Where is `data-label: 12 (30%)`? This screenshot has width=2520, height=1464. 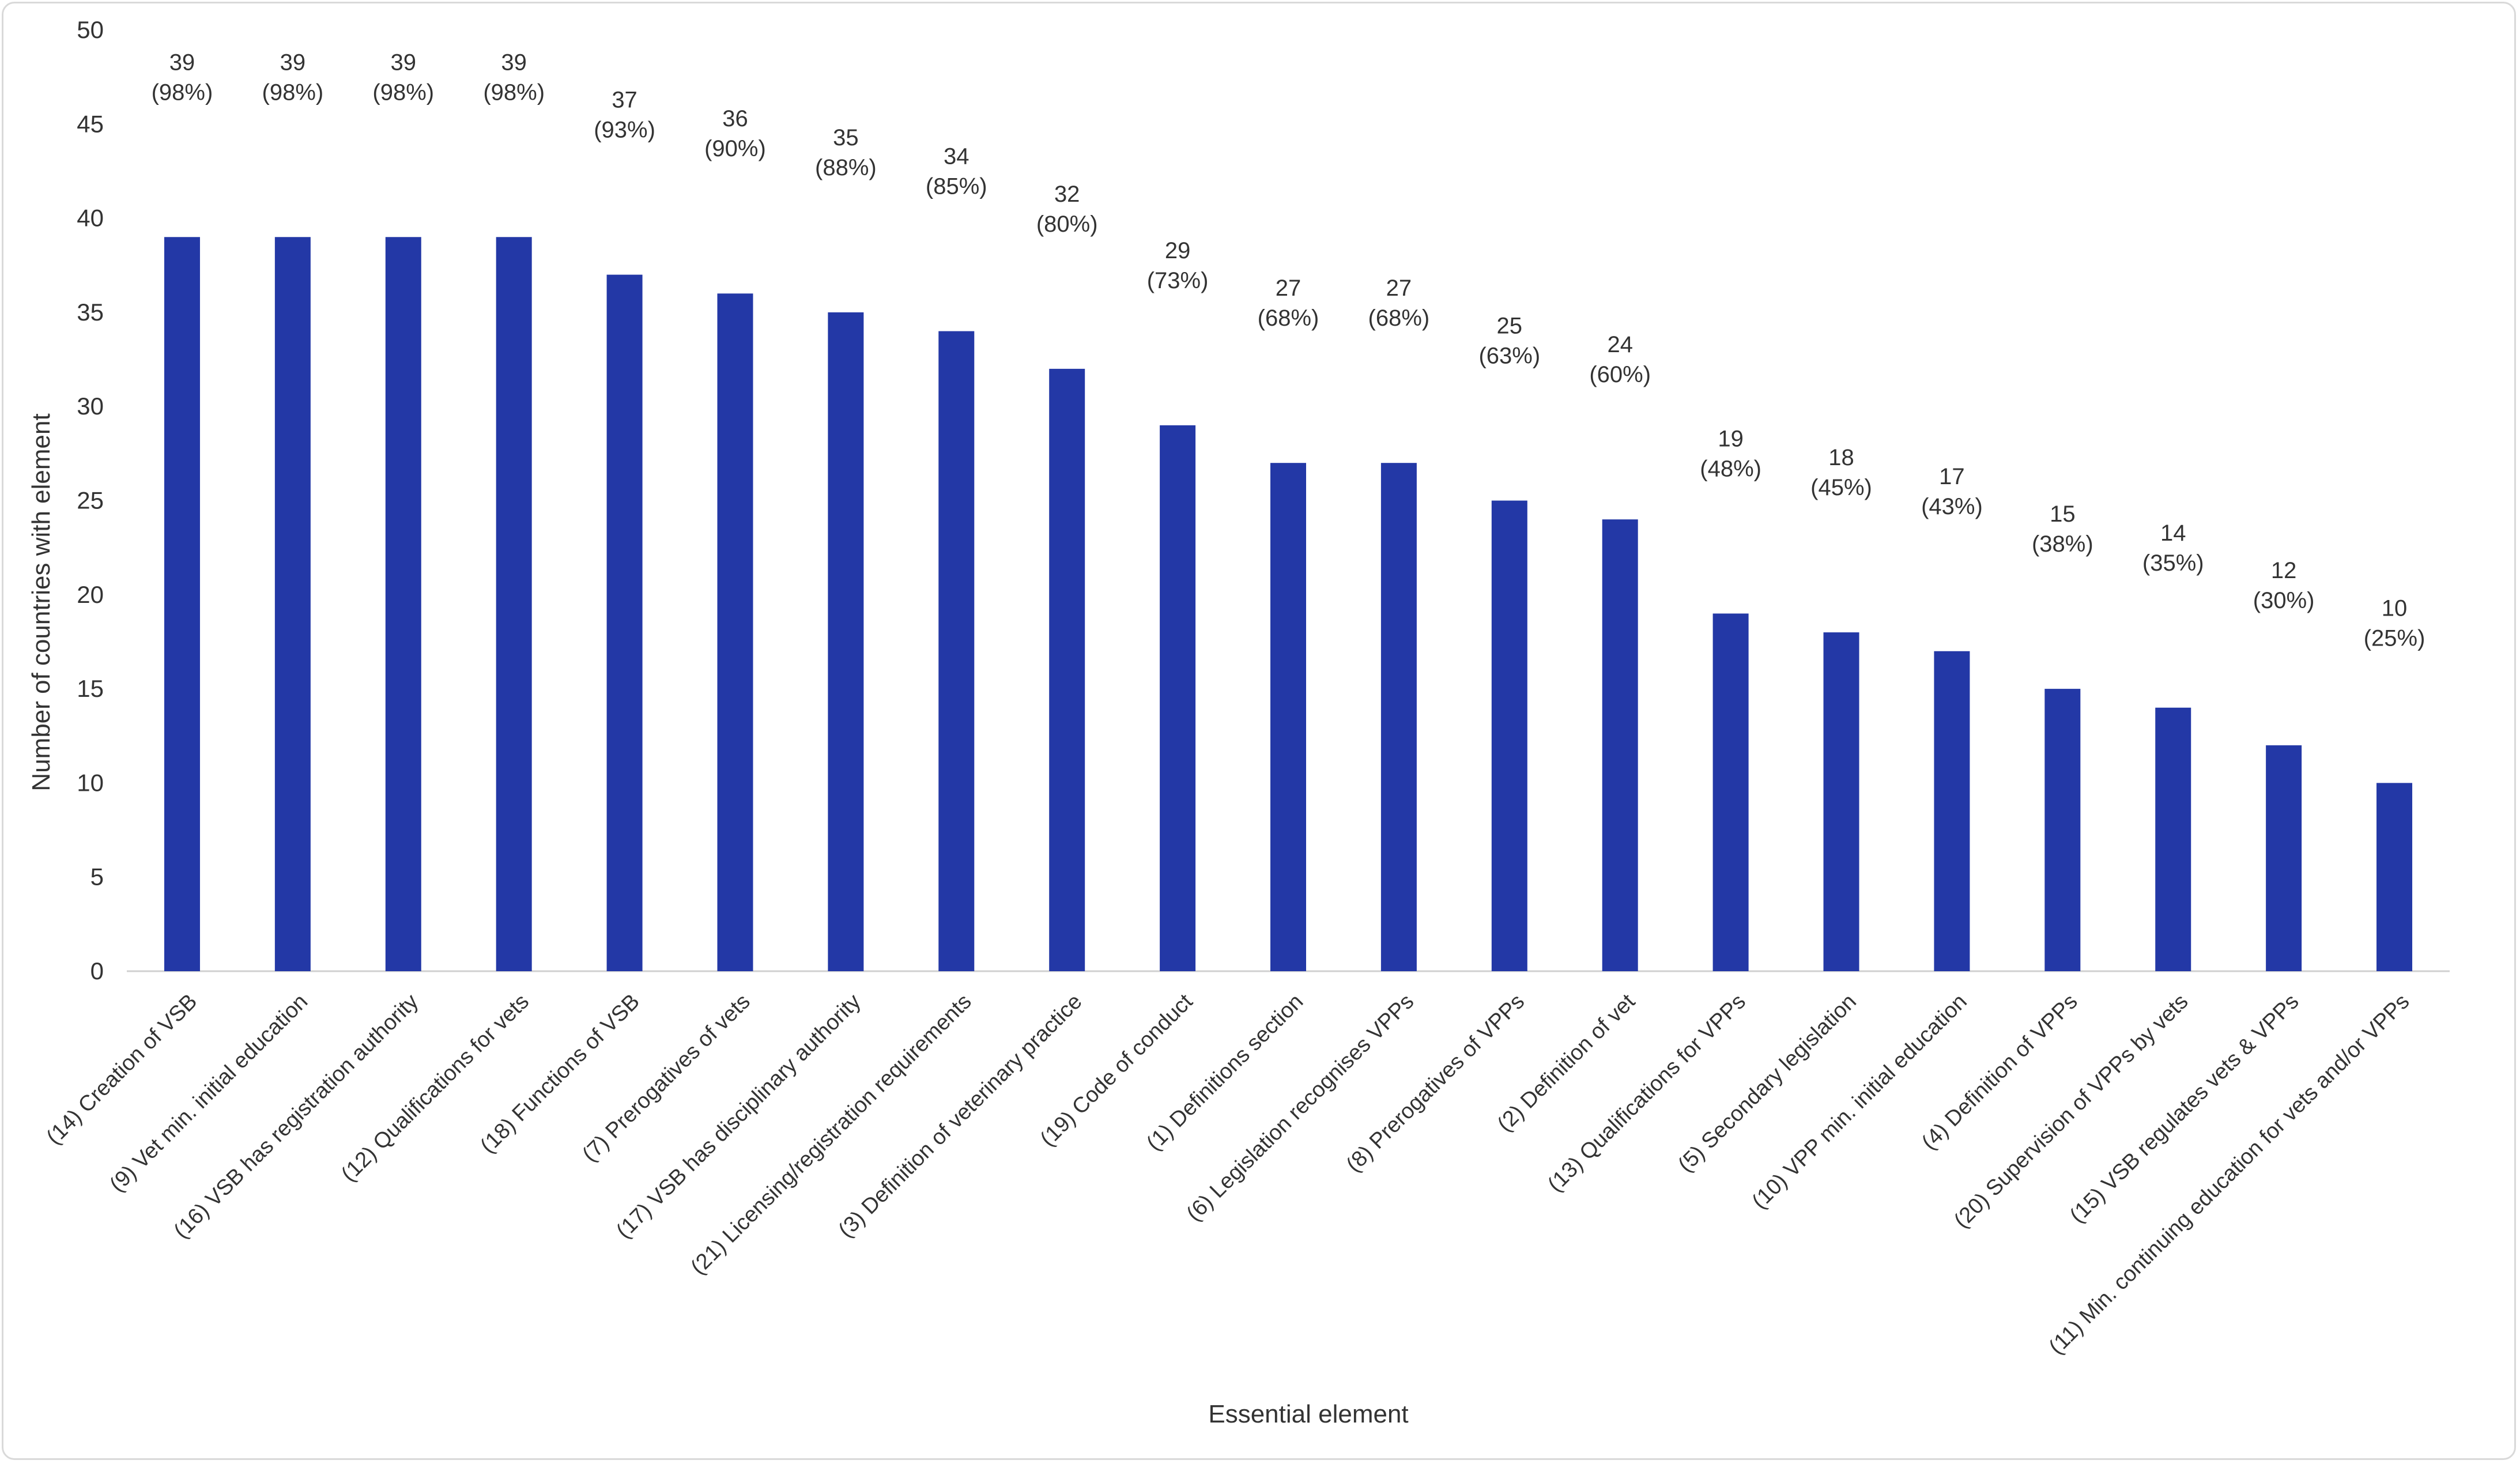 data-label: 12 (30%) is located at coordinates (2284, 585).